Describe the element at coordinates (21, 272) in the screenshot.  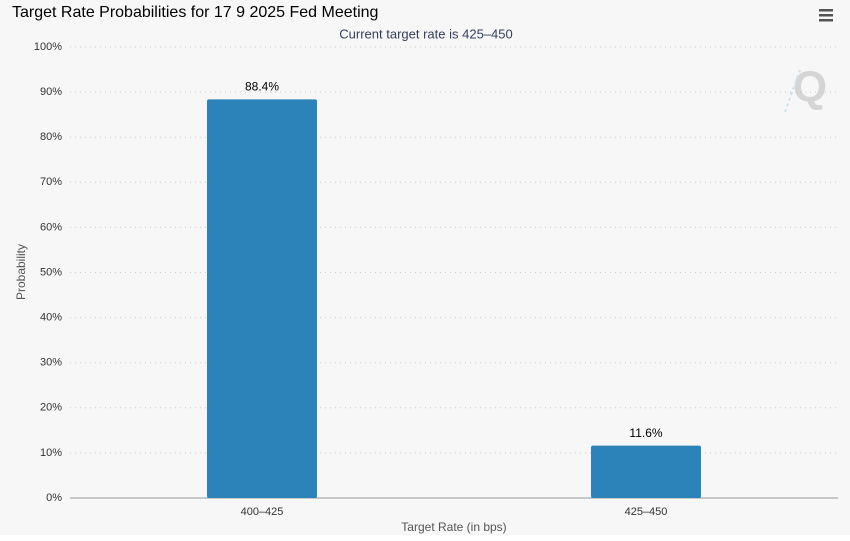
I see `y-axis-label: Probability` at that location.